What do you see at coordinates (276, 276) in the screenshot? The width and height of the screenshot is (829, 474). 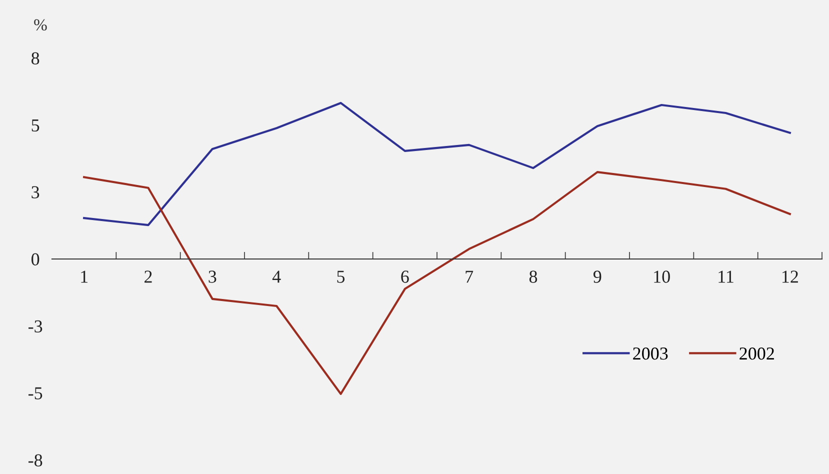 I see `x-tick-label: 4` at bounding box center [276, 276].